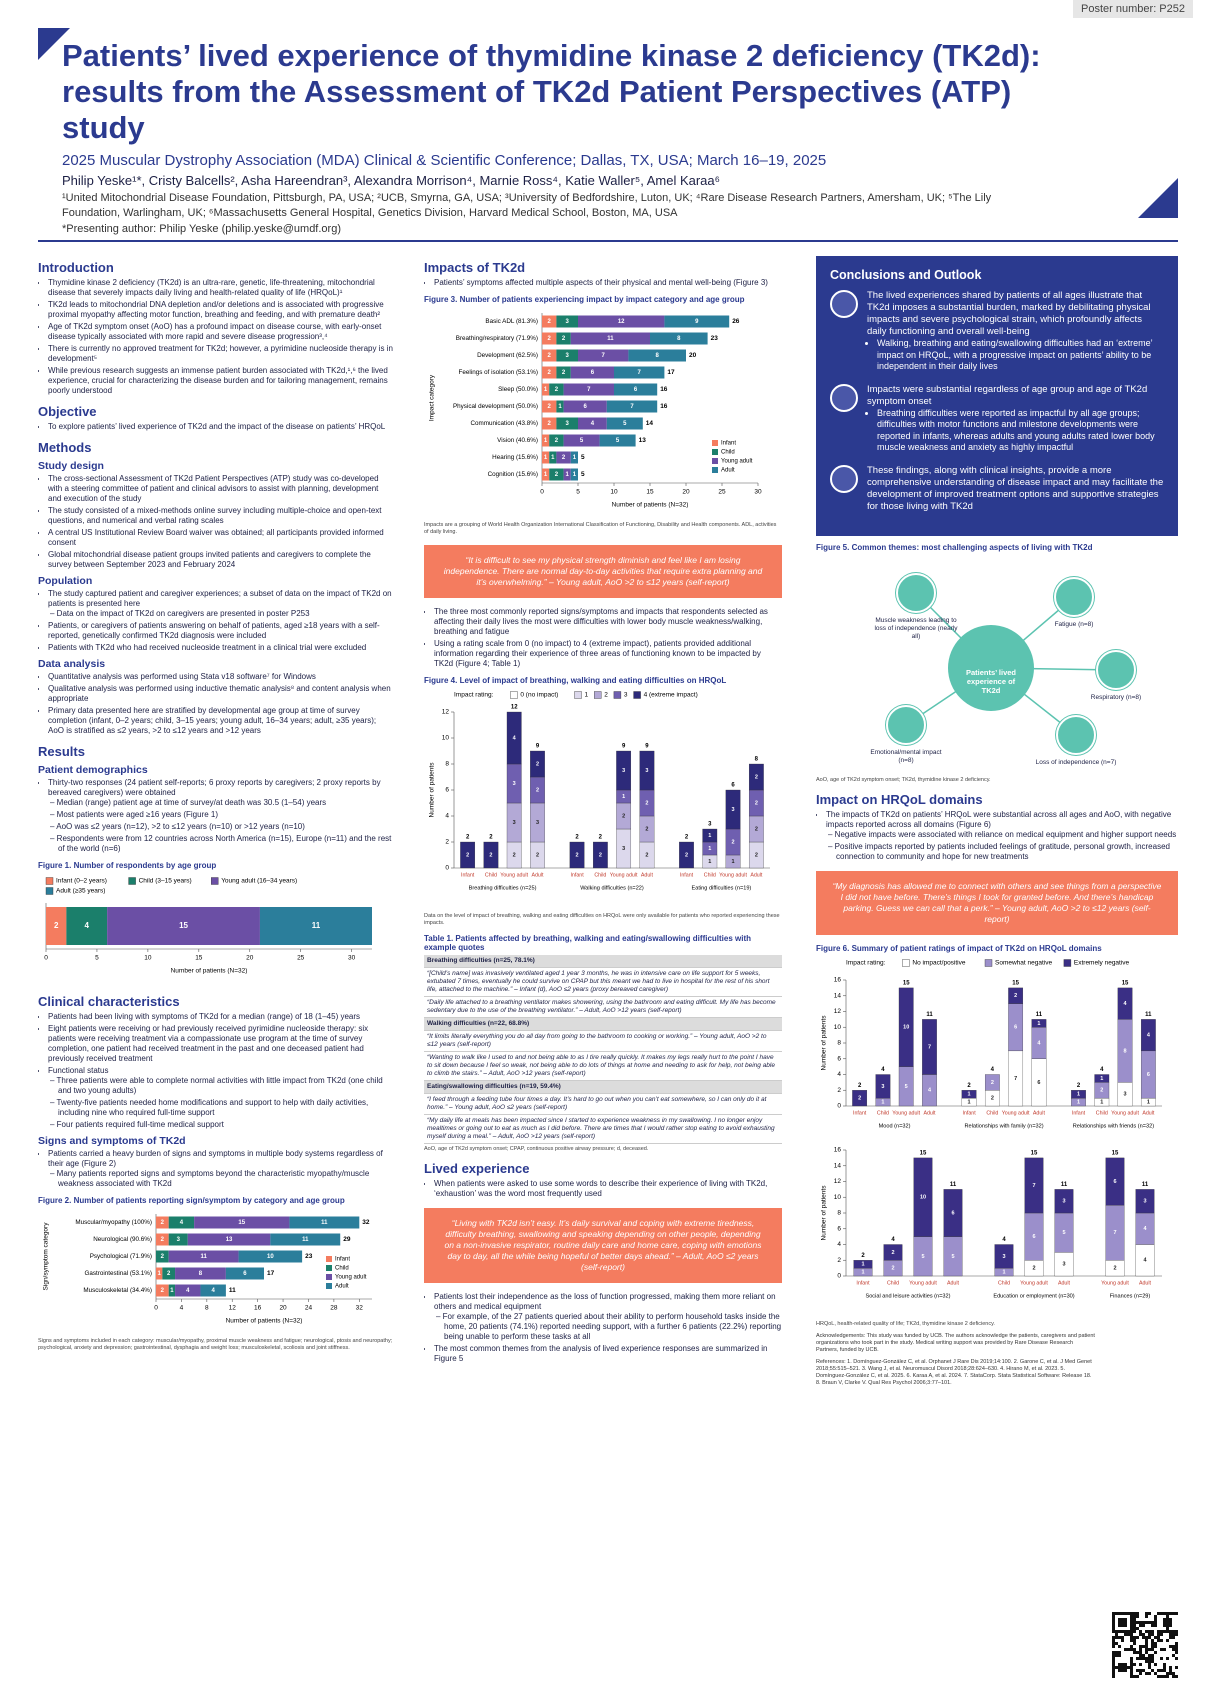 This screenshot has height=1704, width=1213. What do you see at coordinates (625, 424) in the screenshot?
I see `segment-label: 5` at bounding box center [625, 424].